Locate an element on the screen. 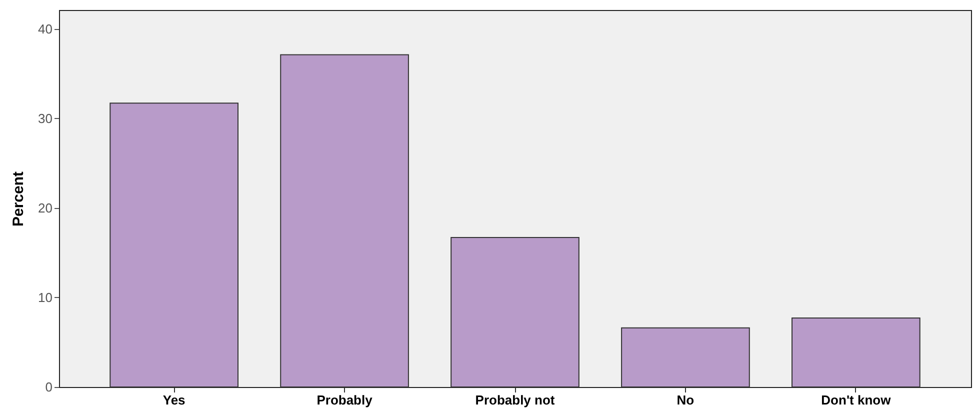  x-tick-label: Don't know is located at coordinates (856, 400).